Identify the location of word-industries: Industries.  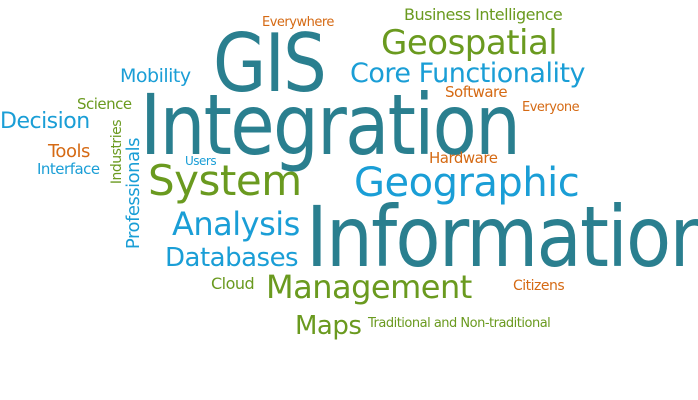
(117, 152).